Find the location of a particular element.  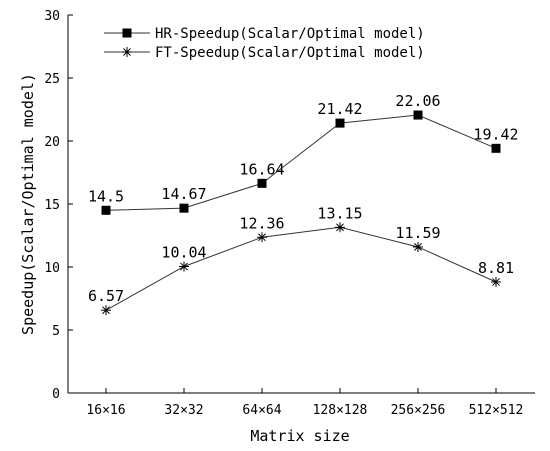

y-tick-label: 15 is located at coordinates (52, 205).